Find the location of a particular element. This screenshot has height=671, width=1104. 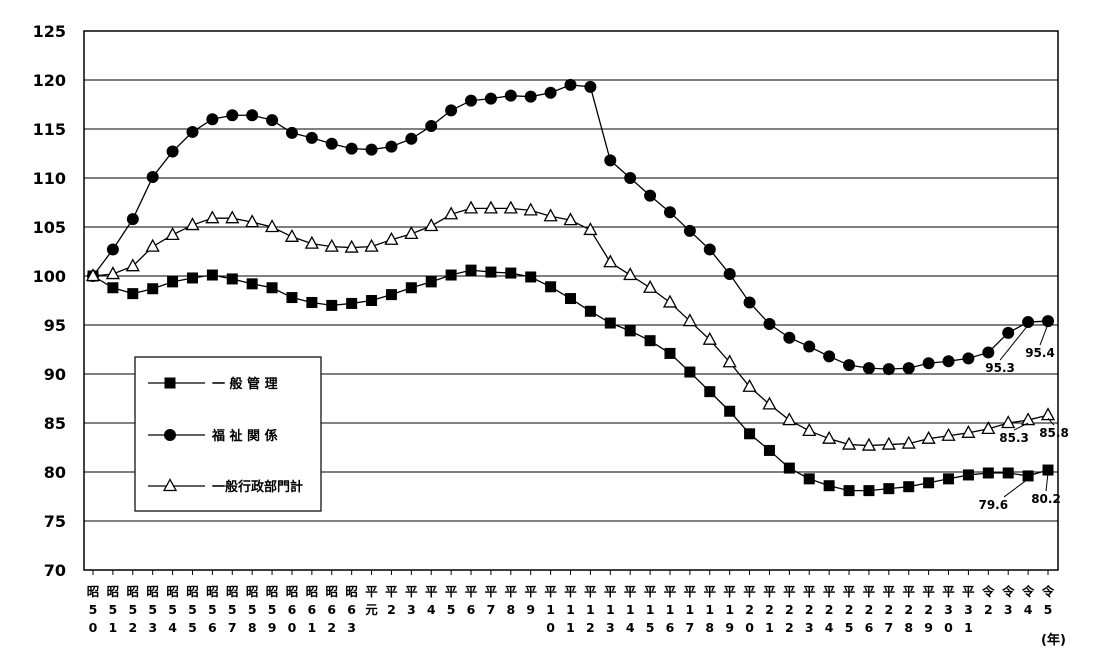

x-tick-label: 平 1 6 is located at coordinates (670, 609).